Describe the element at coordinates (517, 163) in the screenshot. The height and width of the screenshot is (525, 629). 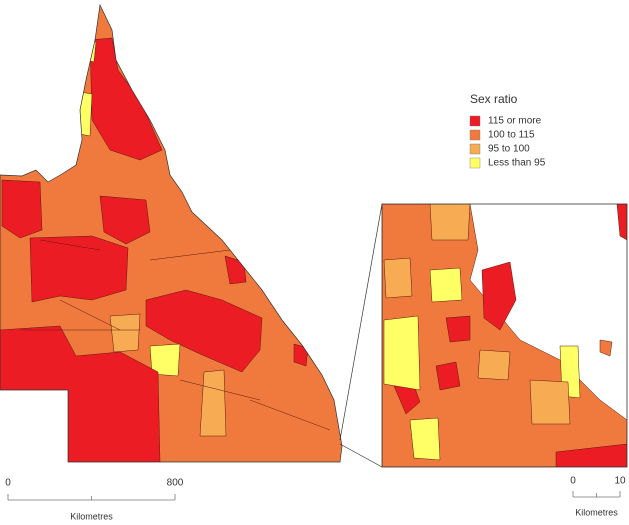
I see `legend-label: Less than 95` at that location.